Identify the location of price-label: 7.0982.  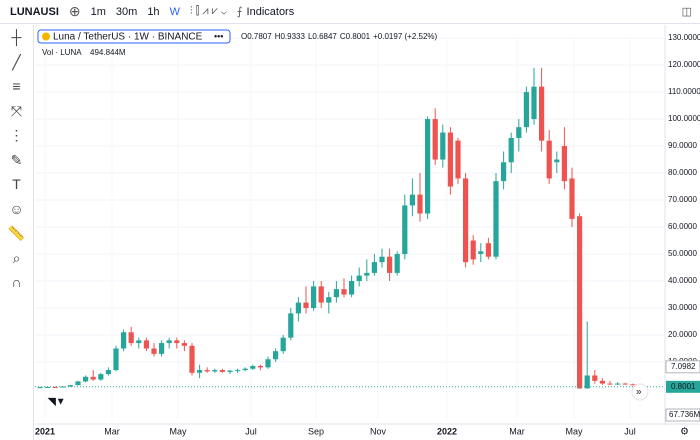
(683, 366).